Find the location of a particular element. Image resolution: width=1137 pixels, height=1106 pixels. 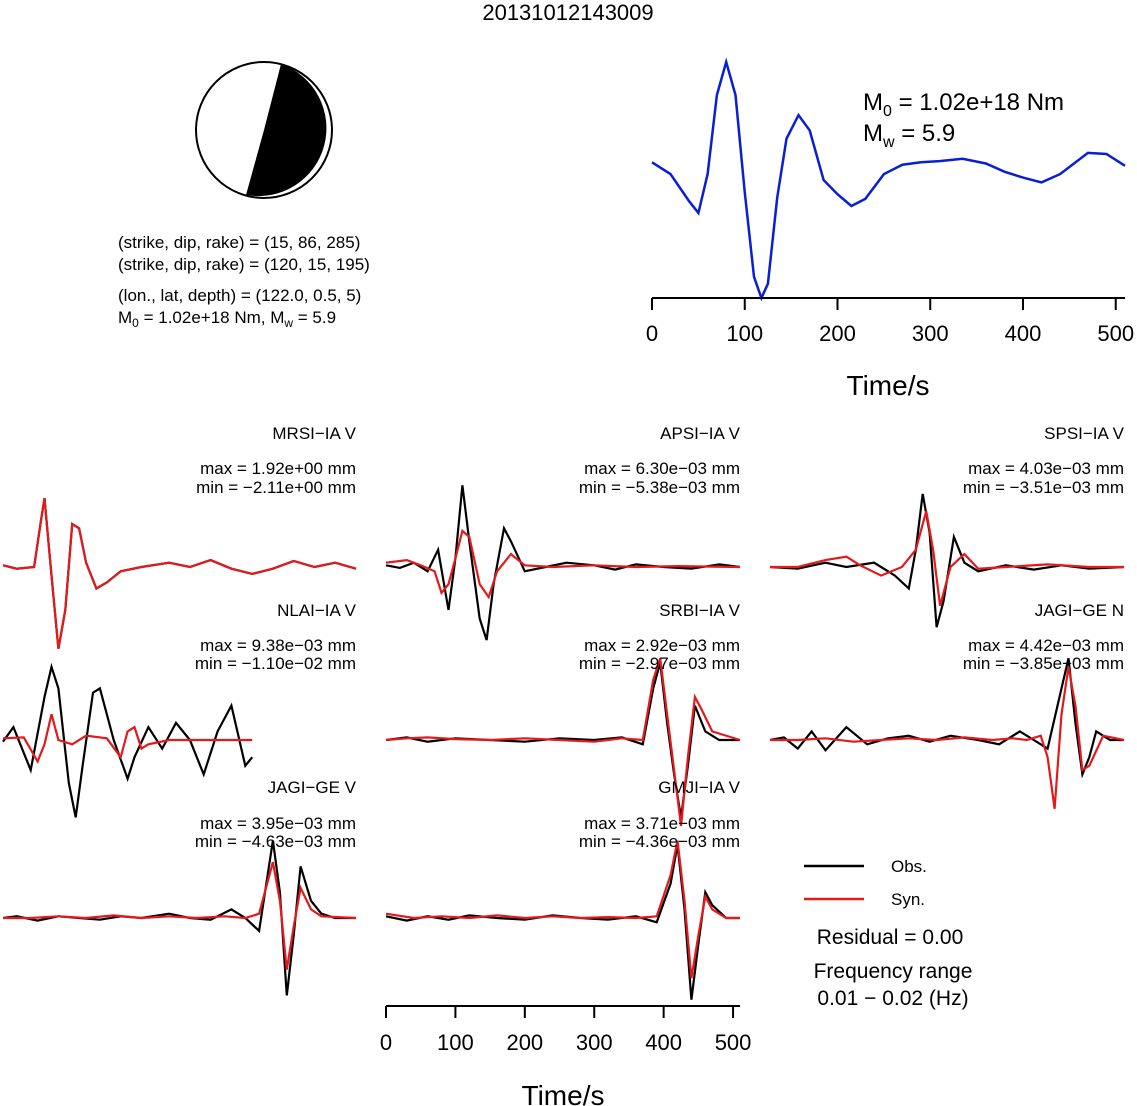

hypocenter: (lon., lat, depth) = (122.0, 0.5, 5) is located at coordinates (239, 295).